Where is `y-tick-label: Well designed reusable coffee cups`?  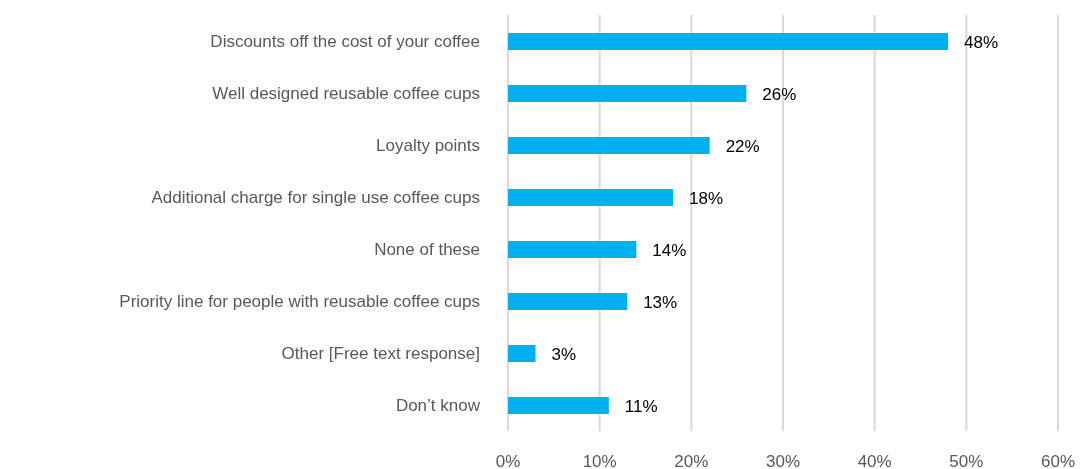 y-tick-label: Well designed reusable coffee cups is located at coordinates (346, 94).